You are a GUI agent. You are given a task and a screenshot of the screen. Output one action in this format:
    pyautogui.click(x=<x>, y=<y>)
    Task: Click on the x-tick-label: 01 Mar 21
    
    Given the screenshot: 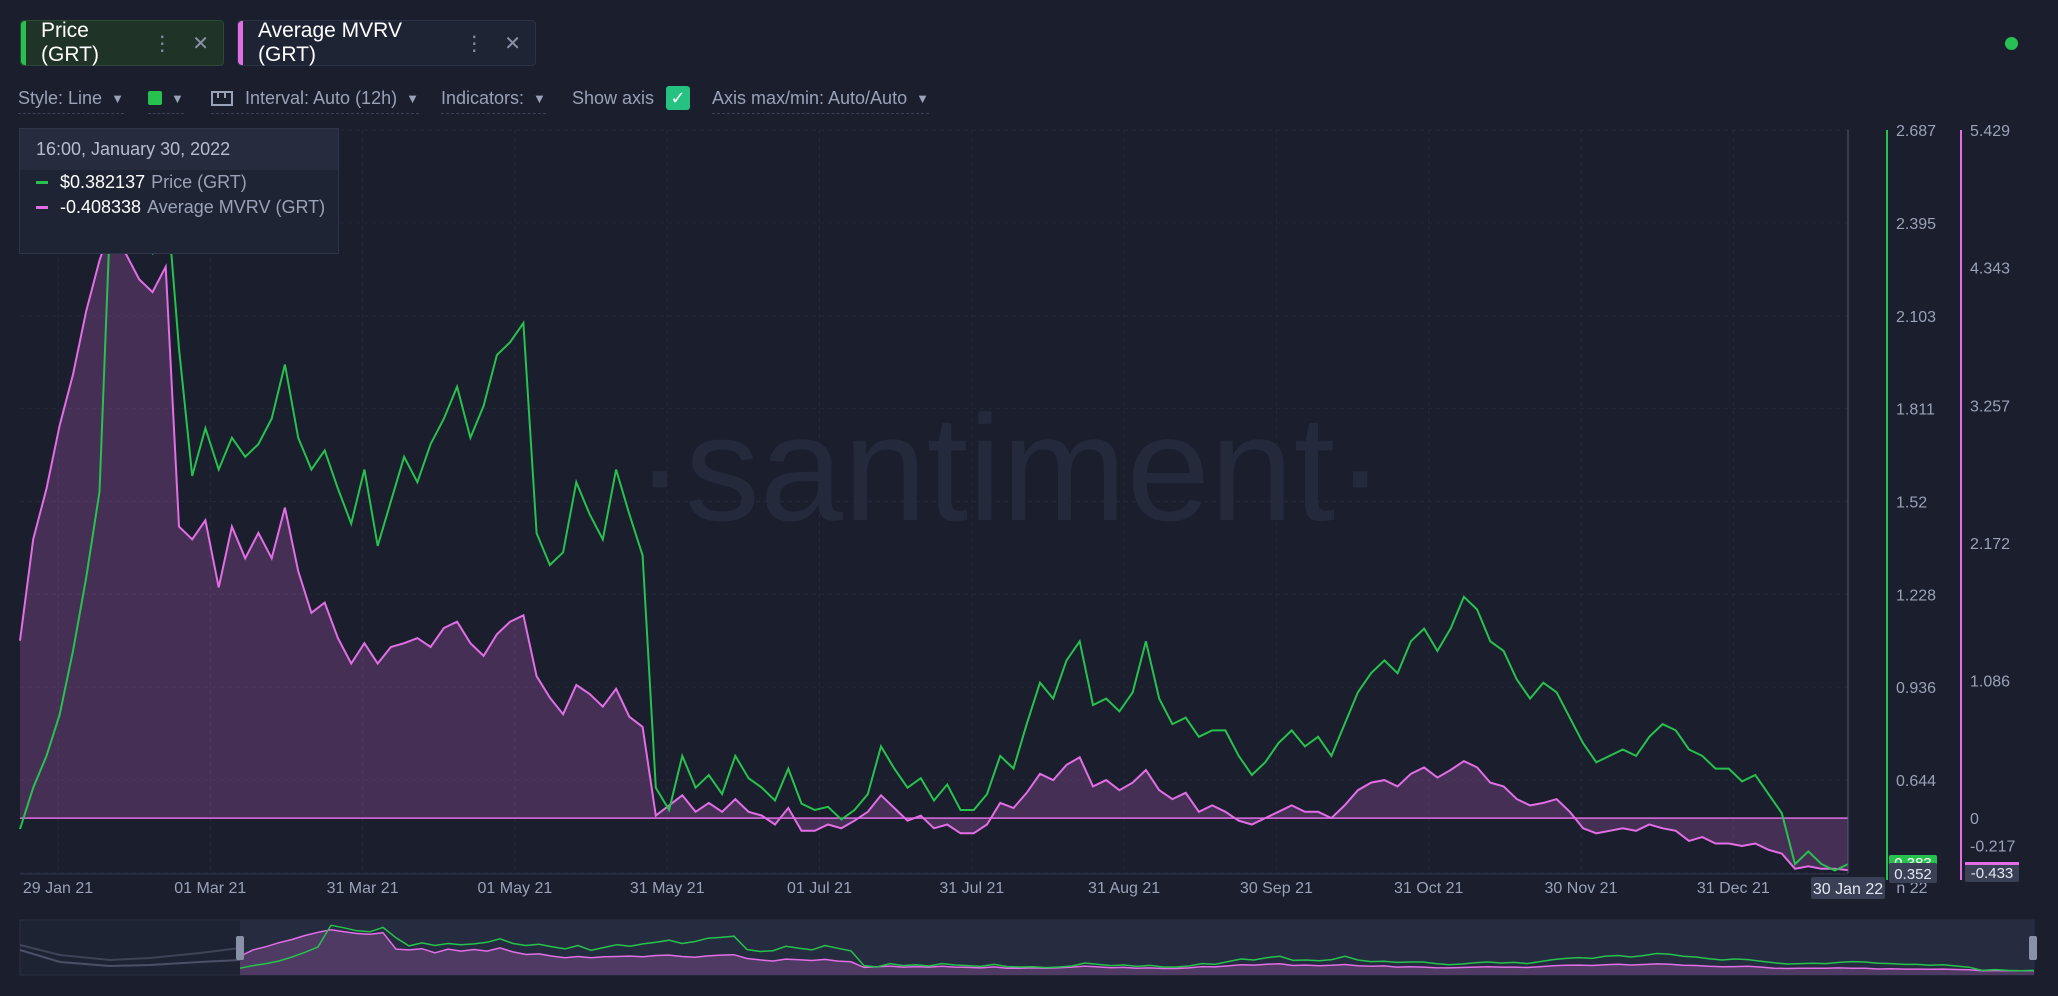 What is the action you would take?
    pyautogui.click(x=210, y=888)
    